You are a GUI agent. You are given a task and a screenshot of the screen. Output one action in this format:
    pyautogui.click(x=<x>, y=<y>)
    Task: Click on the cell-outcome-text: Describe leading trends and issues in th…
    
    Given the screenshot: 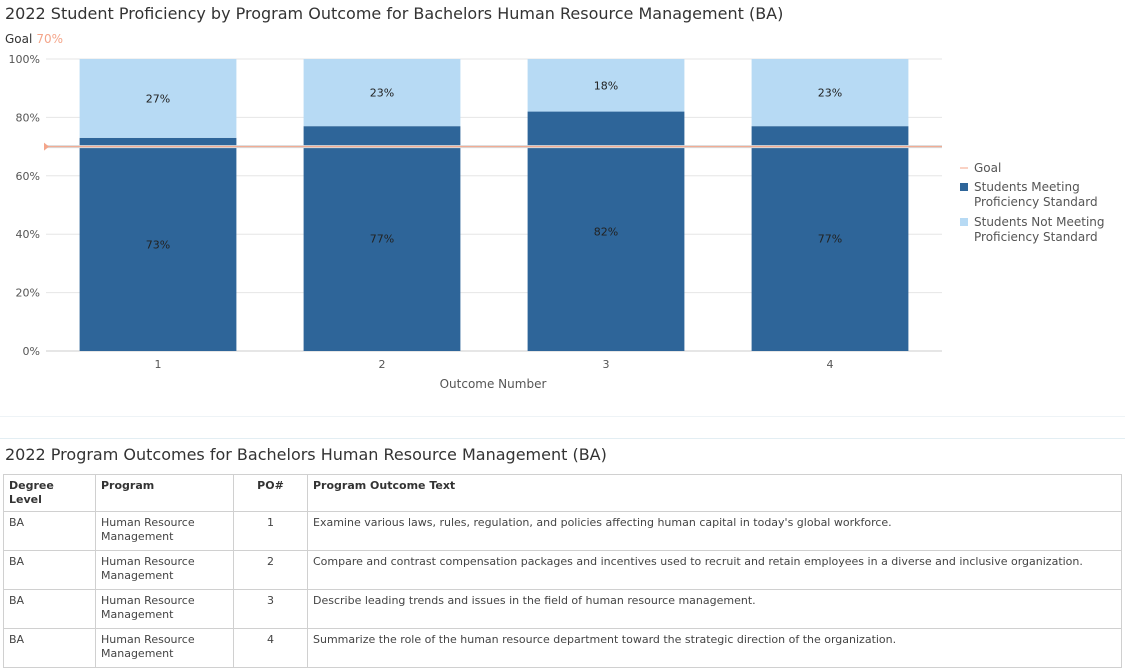 What is the action you would take?
    pyautogui.click(x=714, y=609)
    